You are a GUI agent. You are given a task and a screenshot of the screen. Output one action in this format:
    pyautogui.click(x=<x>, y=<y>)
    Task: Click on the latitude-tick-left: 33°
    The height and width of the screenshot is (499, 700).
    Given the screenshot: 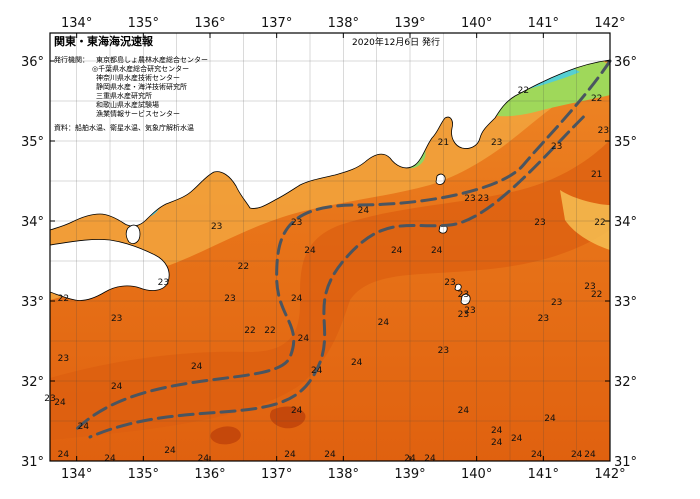 What is the action you would take?
    pyautogui.click(x=32, y=302)
    